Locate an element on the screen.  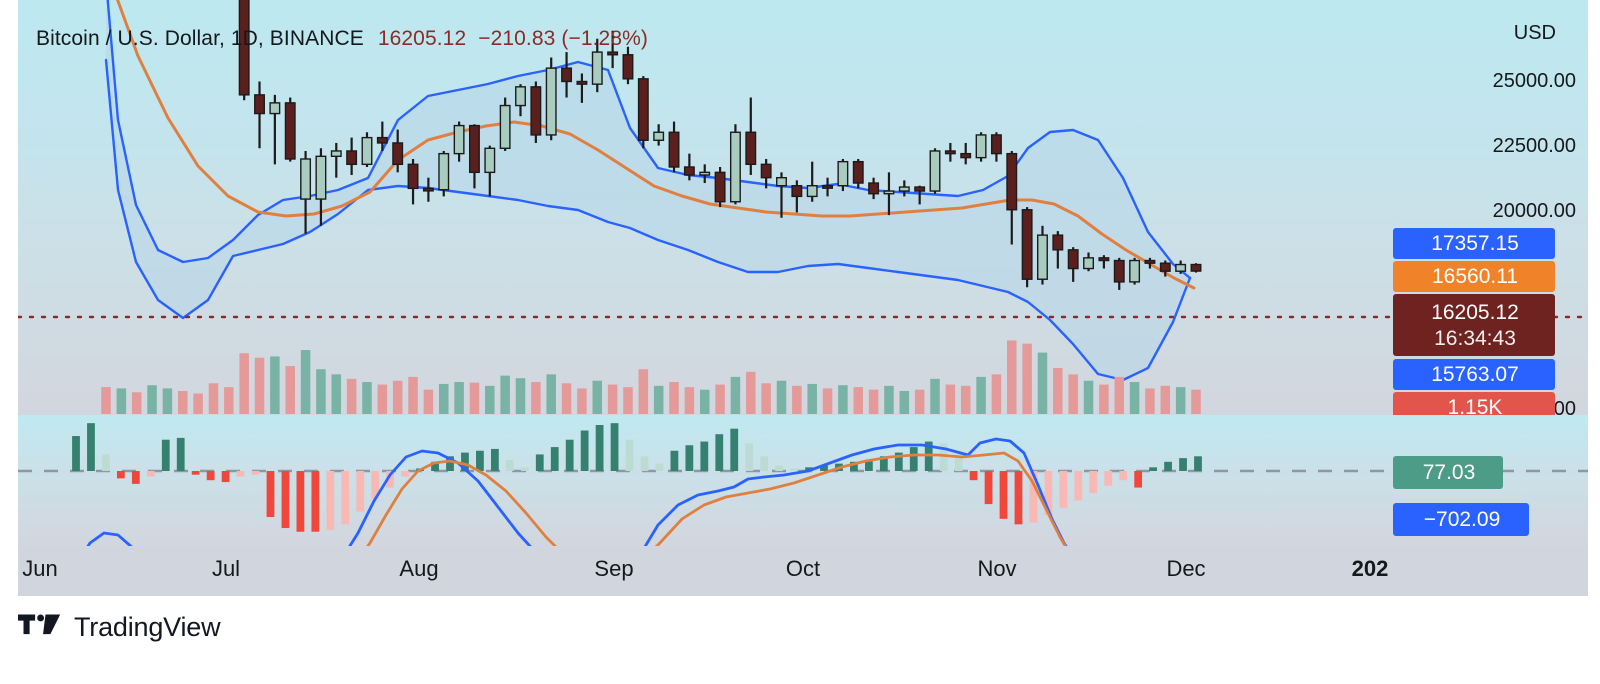
price-axis-tick-25000: 25000.00 is located at coordinates (1534, 81).